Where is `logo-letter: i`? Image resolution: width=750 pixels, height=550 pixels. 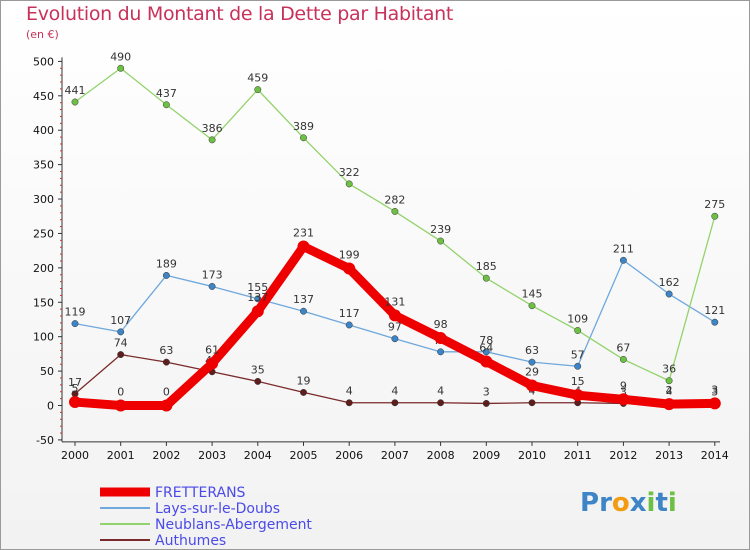 logo-letter: i is located at coordinates (672, 503).